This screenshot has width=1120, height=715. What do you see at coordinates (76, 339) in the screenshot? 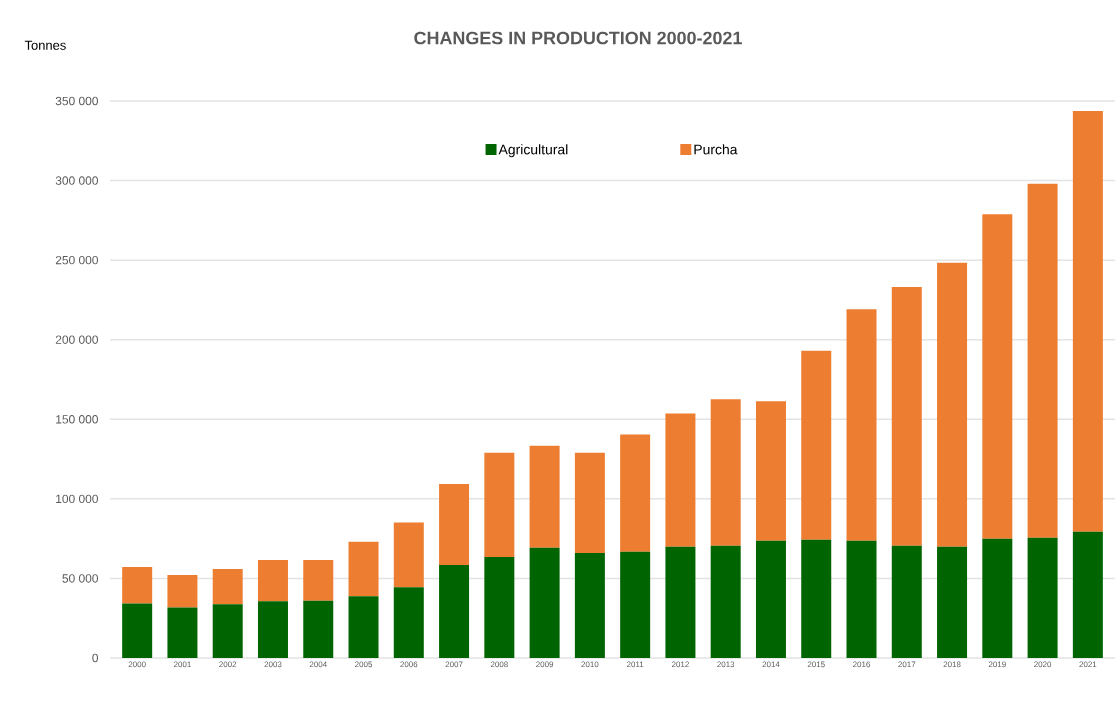
I see `y-tick-label: 200 000` at bounding box center [76, 339].